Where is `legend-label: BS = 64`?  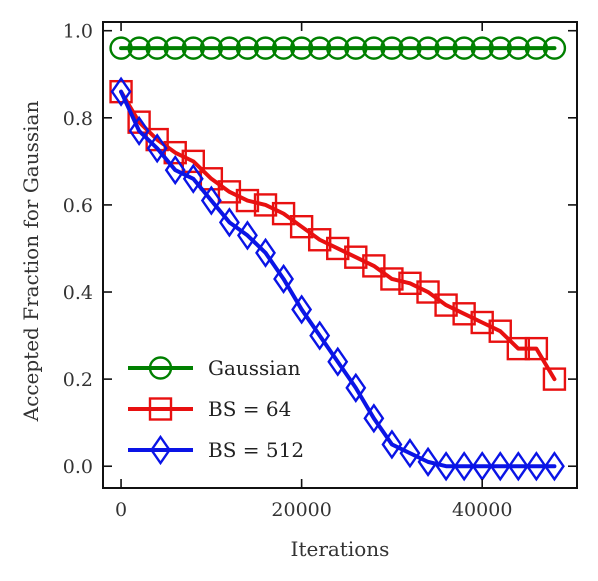 legend-label: BS = 64 is located at coordinates (249, 409).